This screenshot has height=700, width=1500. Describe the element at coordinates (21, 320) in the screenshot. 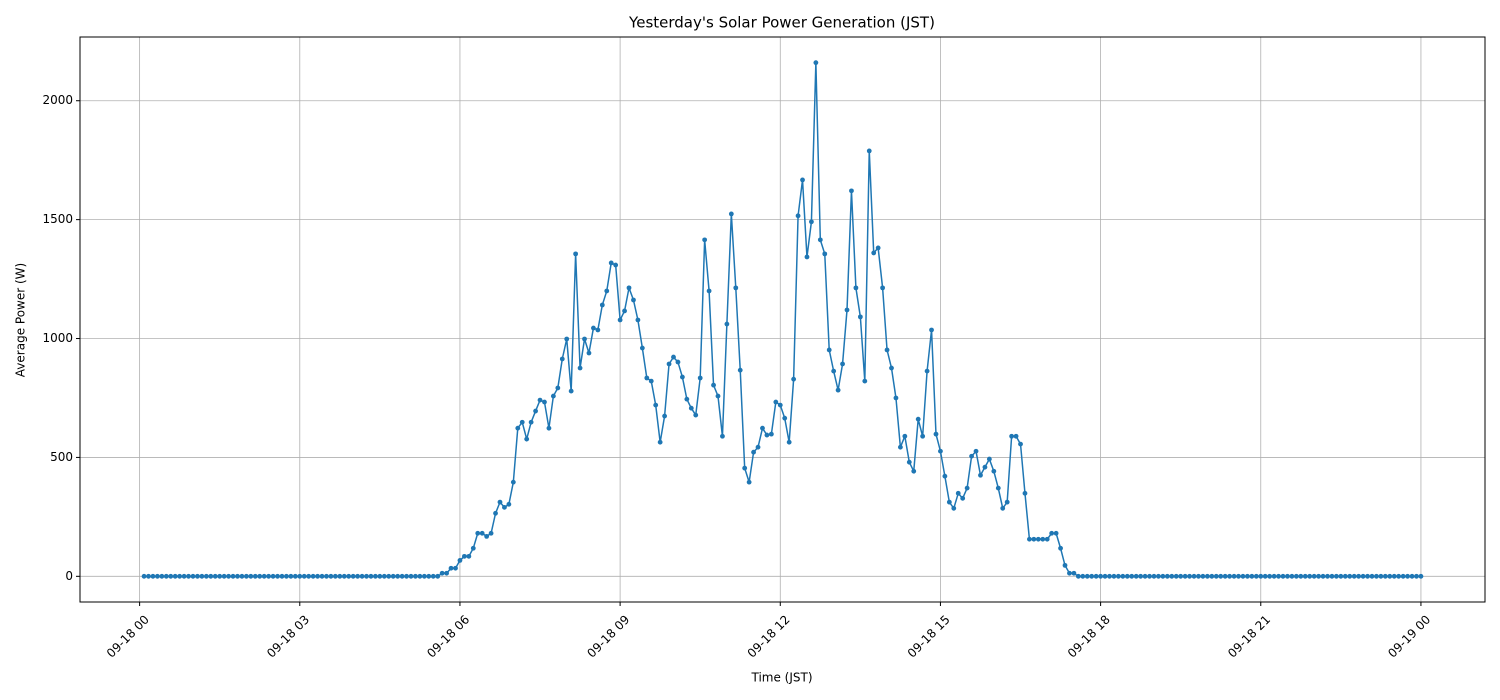

I see `y-axis-label: Average Power (W)` at that location.